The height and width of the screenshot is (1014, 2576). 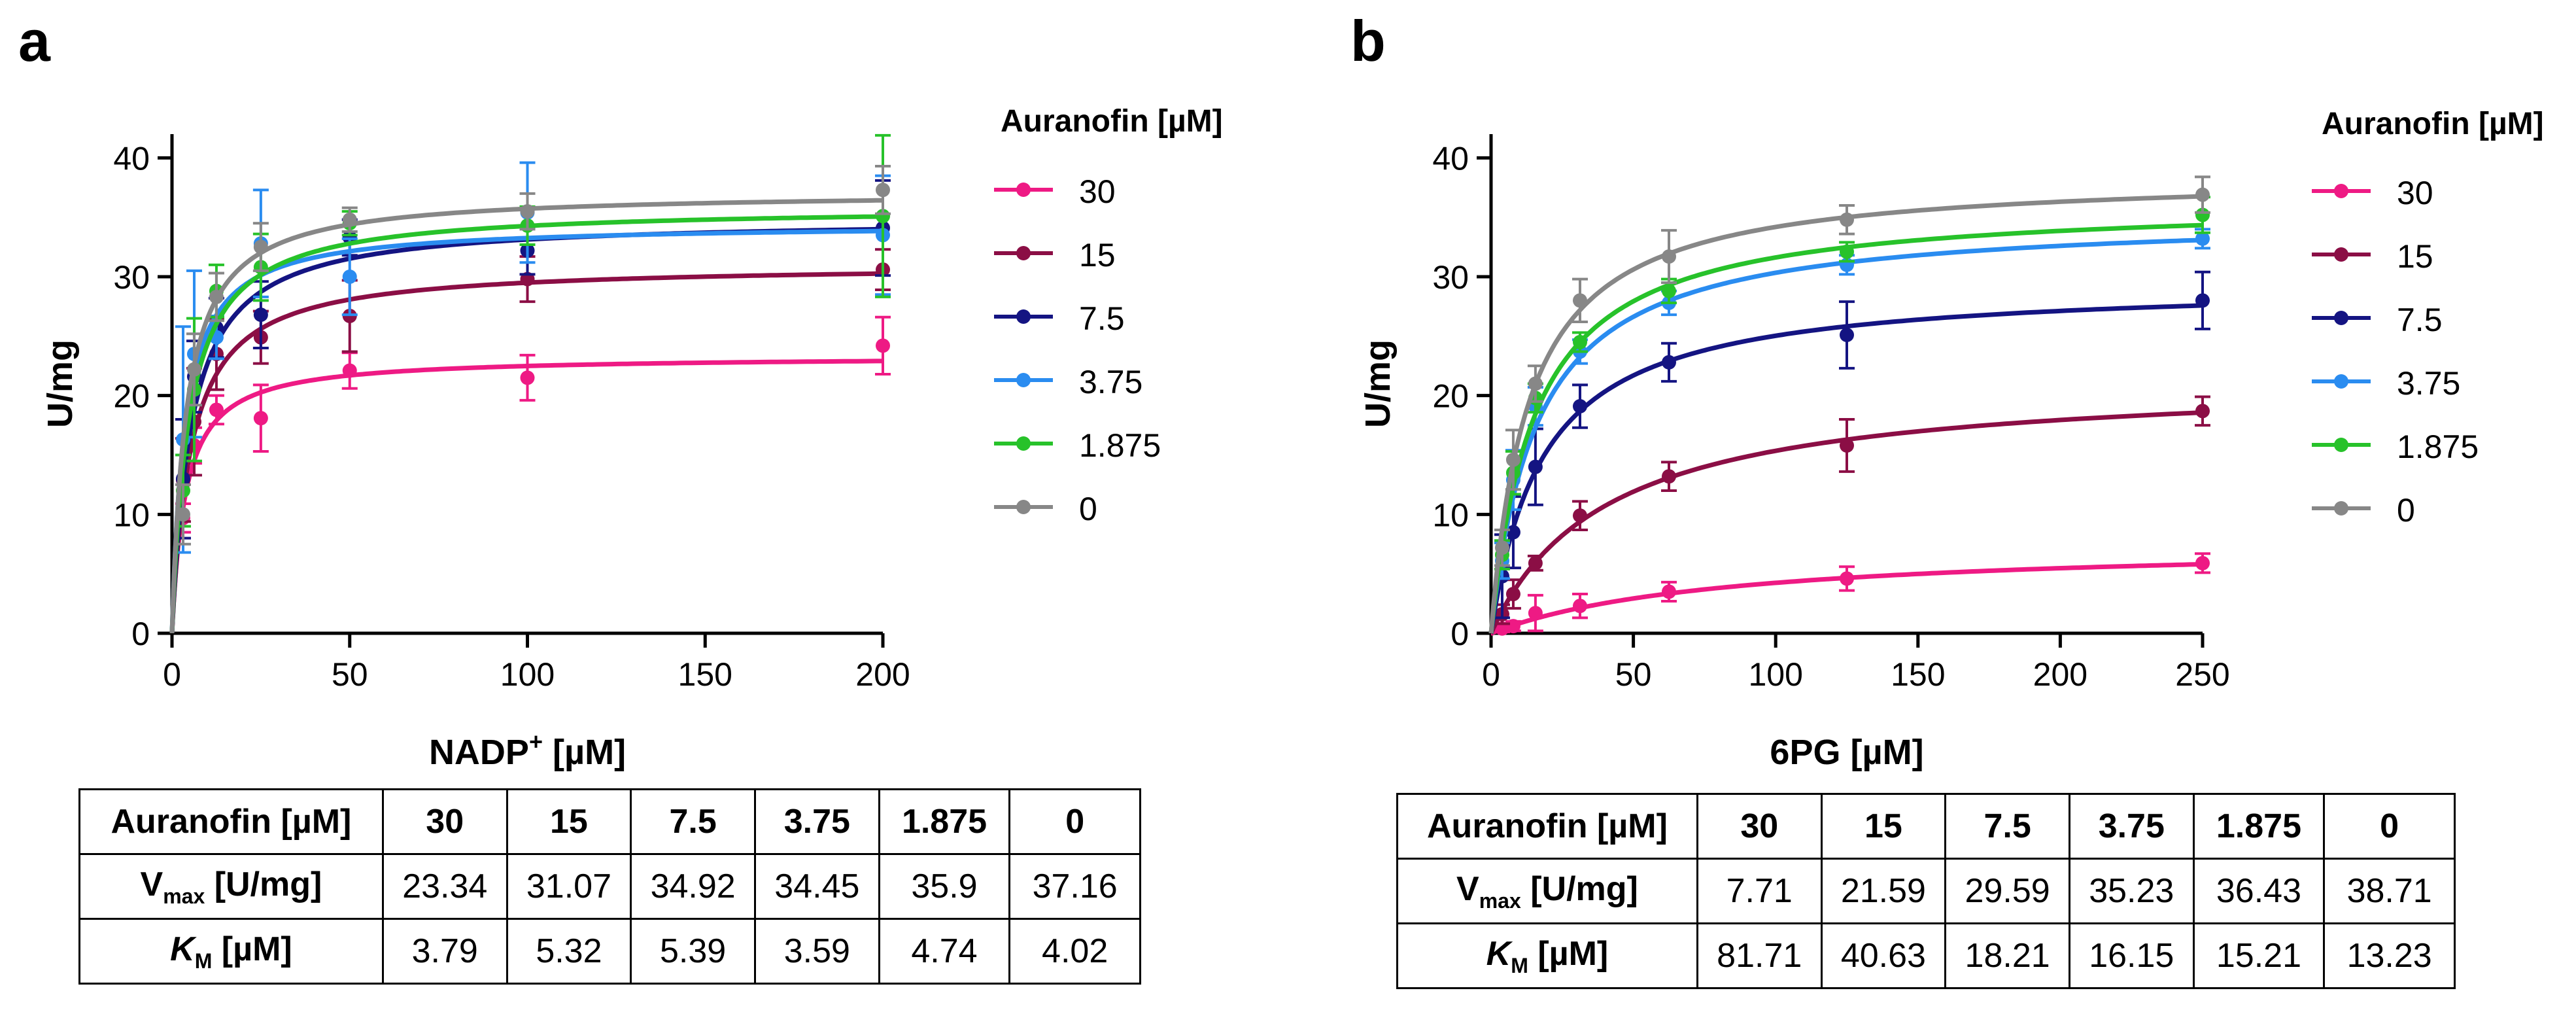 I want to click on table-cell: 3.79, so click(x=445, y=951).